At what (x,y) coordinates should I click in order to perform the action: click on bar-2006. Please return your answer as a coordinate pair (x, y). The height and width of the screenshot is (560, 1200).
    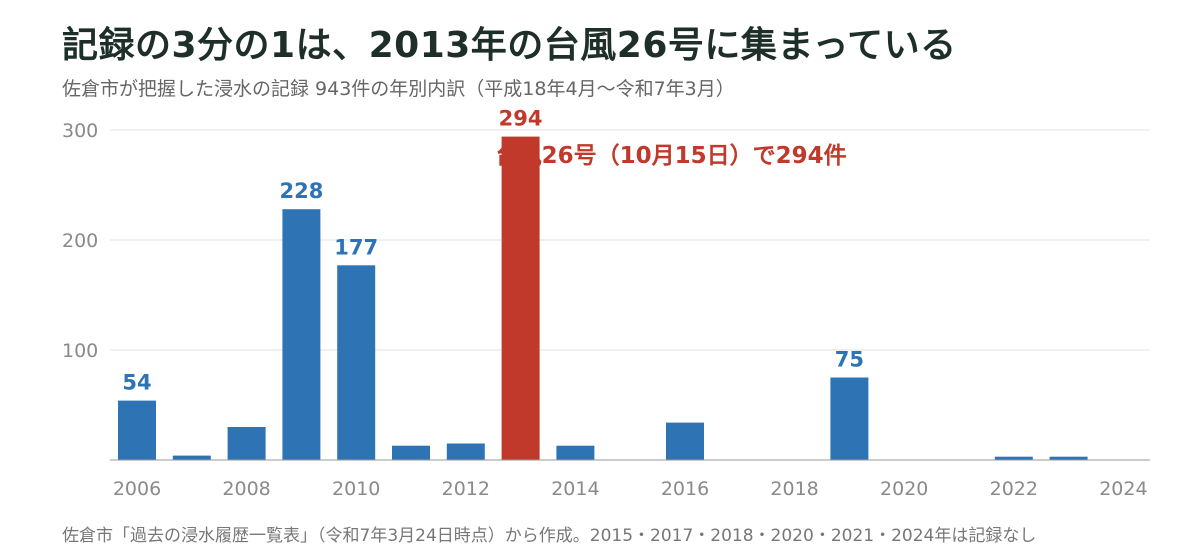
    Looking at the image, I should click on (137, 430).